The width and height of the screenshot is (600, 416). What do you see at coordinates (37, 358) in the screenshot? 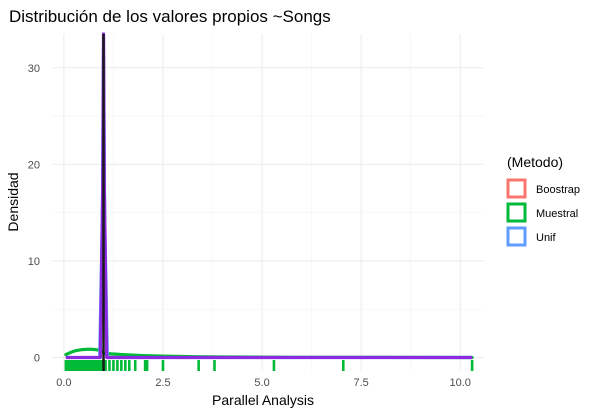
I see `y-tick-label: 0` at bounding box center [37, 358].